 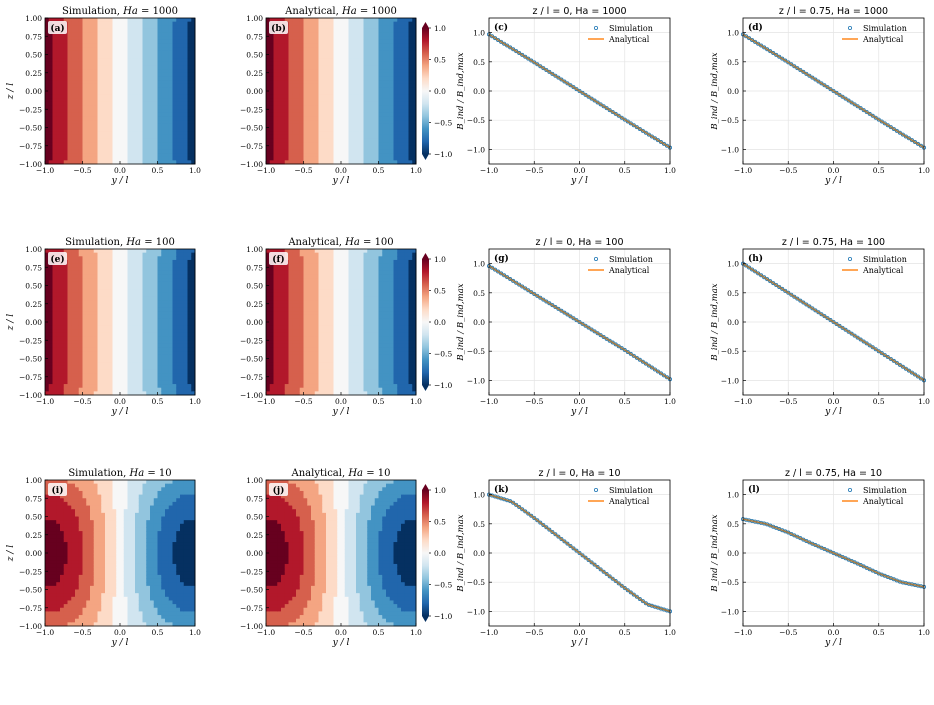 What do you see at coordinates (341, 181) in the screenshot?
I see `x-axis-label: y / l` at bounding box center [341, 181].